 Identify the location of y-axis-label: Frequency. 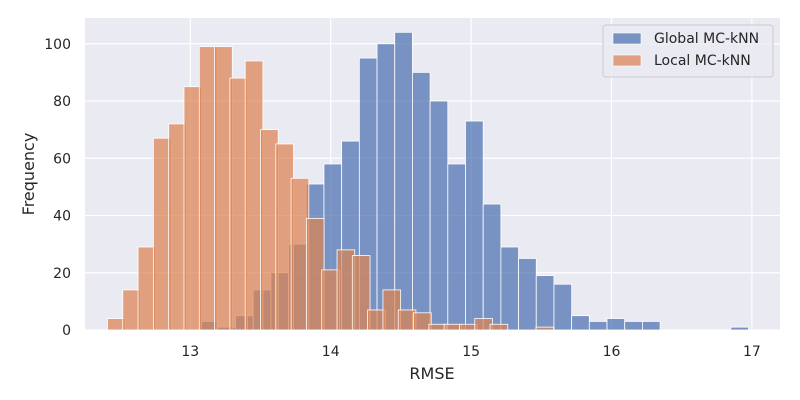
(28, 174).